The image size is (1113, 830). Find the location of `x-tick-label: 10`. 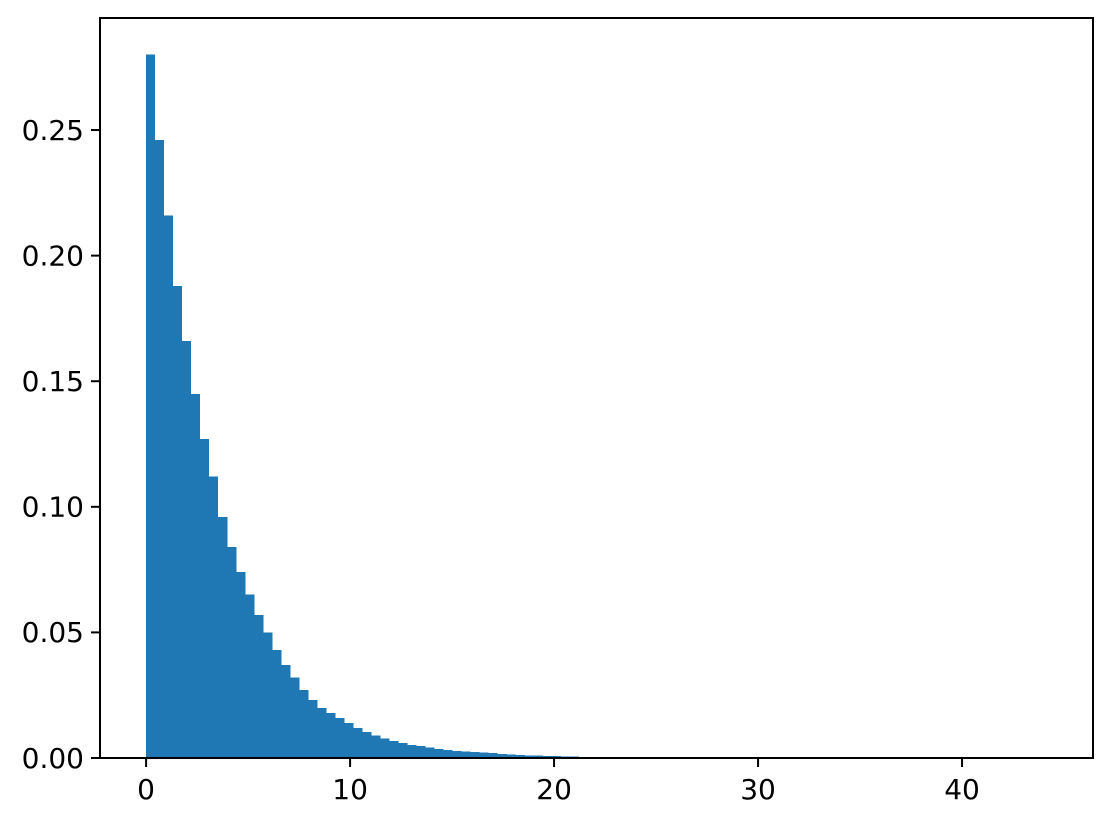

x-tick-label: 10 is located at coordinates (350, 789).